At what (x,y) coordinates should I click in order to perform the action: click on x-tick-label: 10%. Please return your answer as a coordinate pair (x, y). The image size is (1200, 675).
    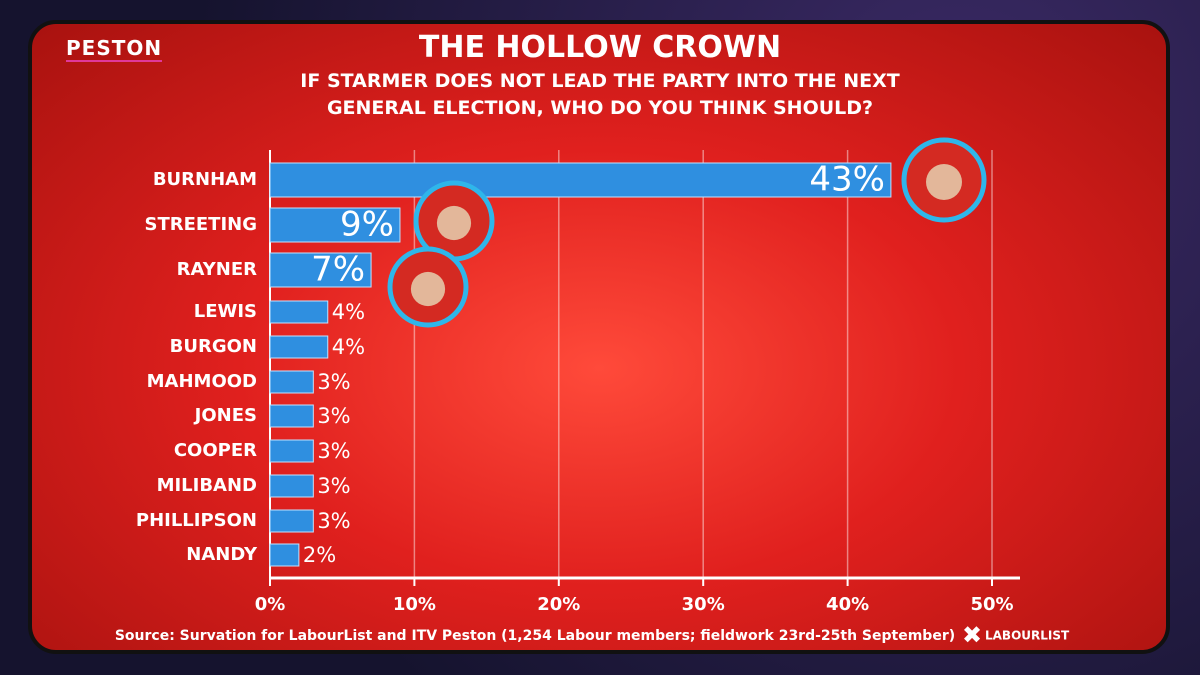
    Looking at the image, I should click on (414, 604).